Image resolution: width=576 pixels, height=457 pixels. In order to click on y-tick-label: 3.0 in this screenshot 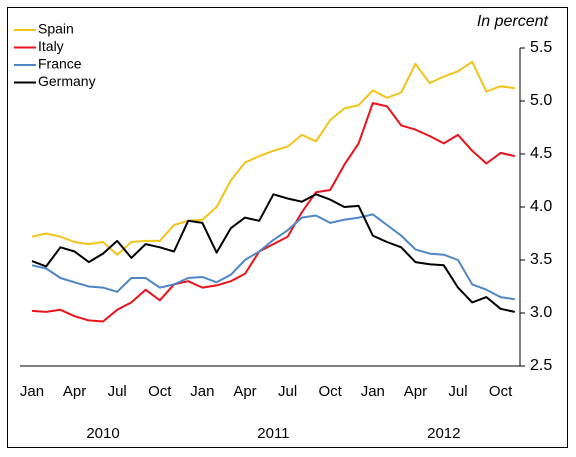, I will do `click(541, 312)`.